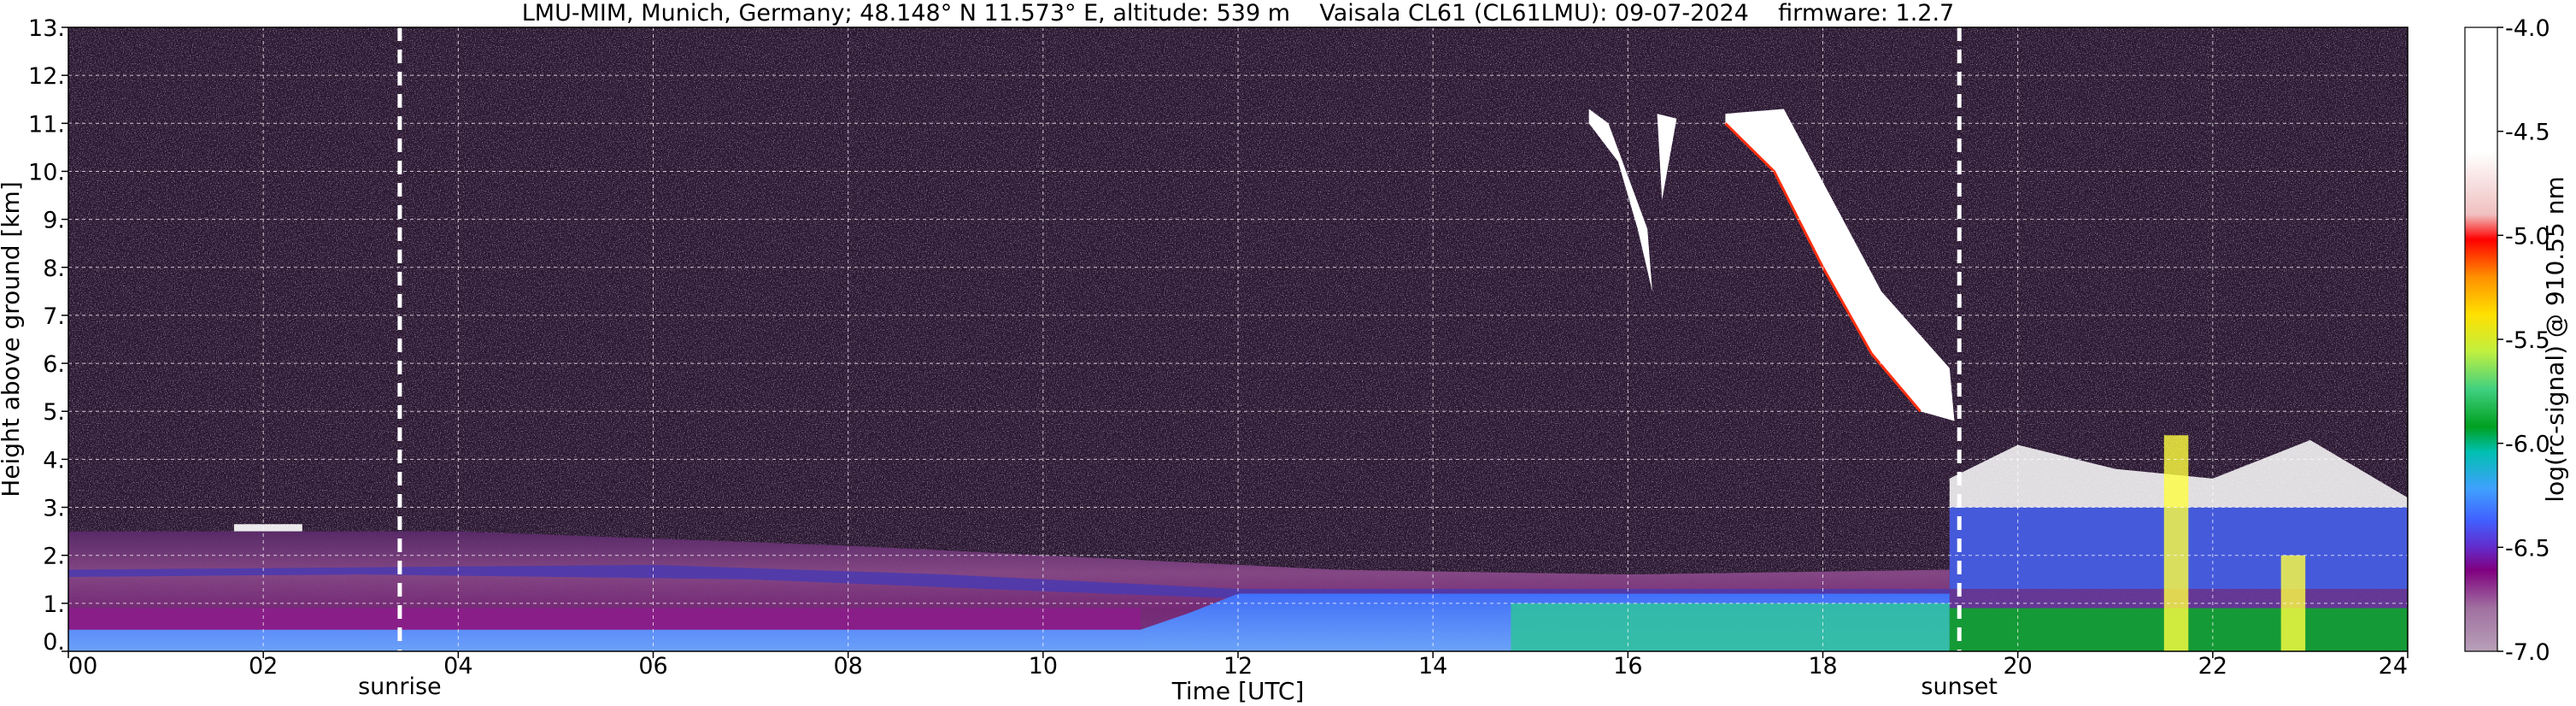  I want to click on y-tick-label-0: 0., so click(54, 642).